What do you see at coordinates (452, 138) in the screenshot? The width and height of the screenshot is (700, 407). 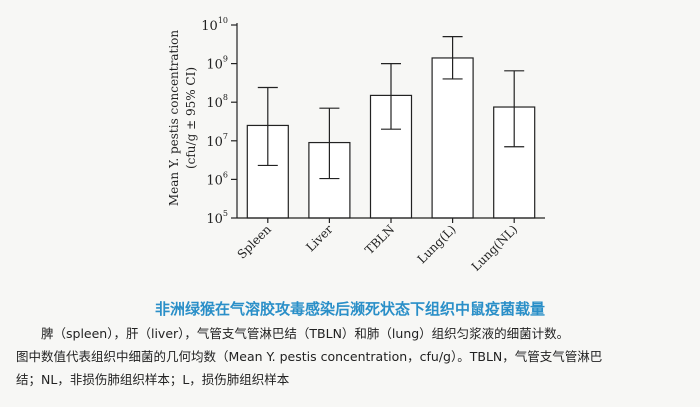 I see `bar-lungl` at bounding box center [452, 138].